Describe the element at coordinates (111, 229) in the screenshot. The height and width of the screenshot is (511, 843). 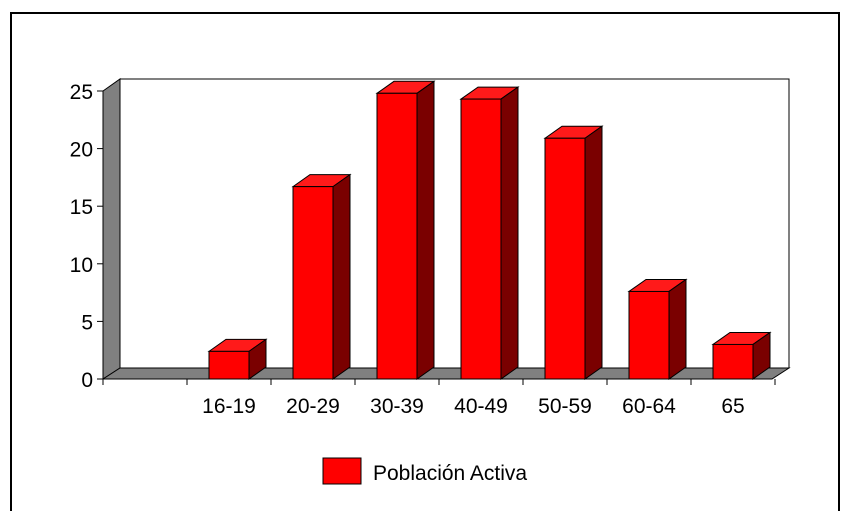
I see `left-wall` at that location.